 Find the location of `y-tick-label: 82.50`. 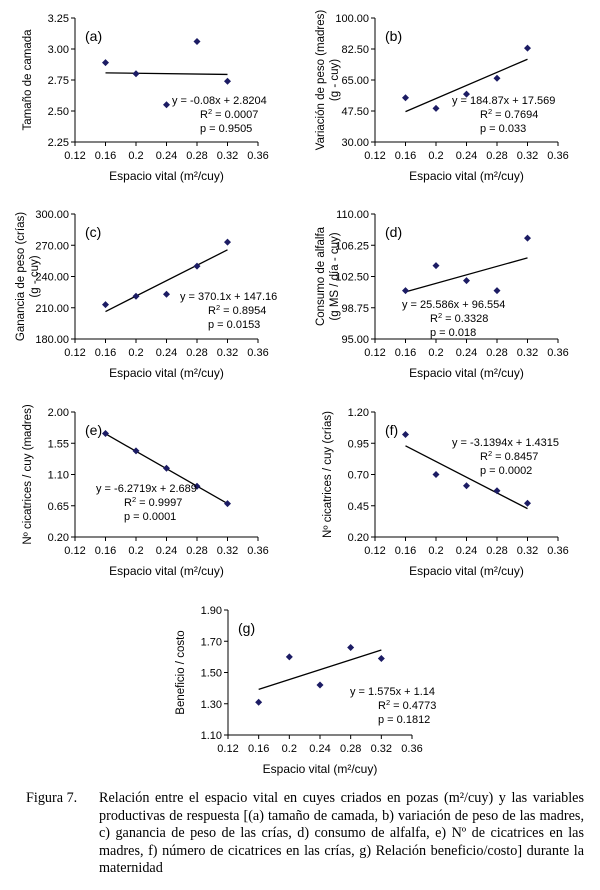

y-tick-label: 82.50 is located at coordinates (355, 50).